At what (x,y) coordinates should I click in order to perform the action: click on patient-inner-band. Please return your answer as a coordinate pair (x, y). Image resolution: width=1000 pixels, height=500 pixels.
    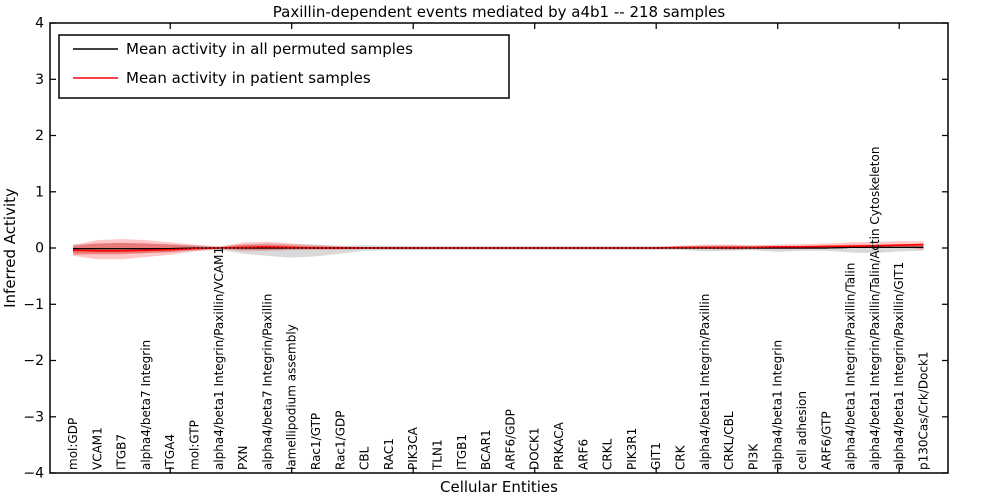
    Looking at the image, I should click on (498, 248).